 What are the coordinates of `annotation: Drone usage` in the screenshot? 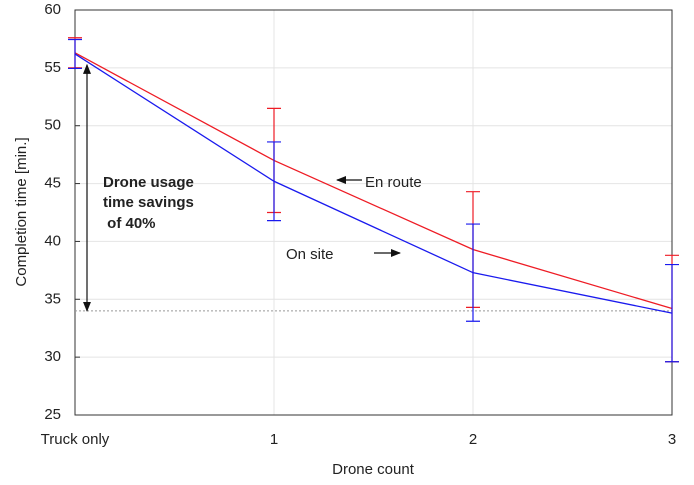 It's located at (148, 182).